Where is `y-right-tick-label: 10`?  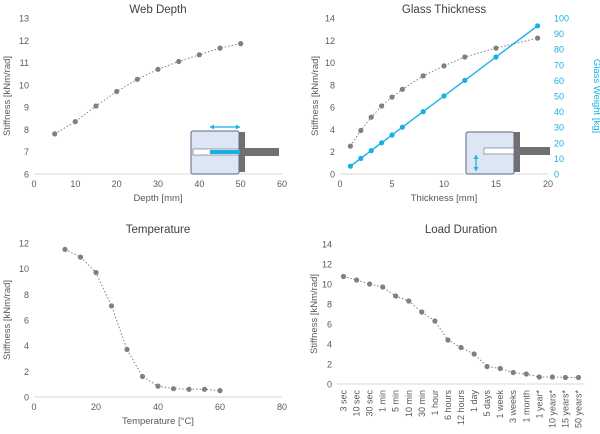 y-right-tick-label: 10 is located at coordinates (559, 159).